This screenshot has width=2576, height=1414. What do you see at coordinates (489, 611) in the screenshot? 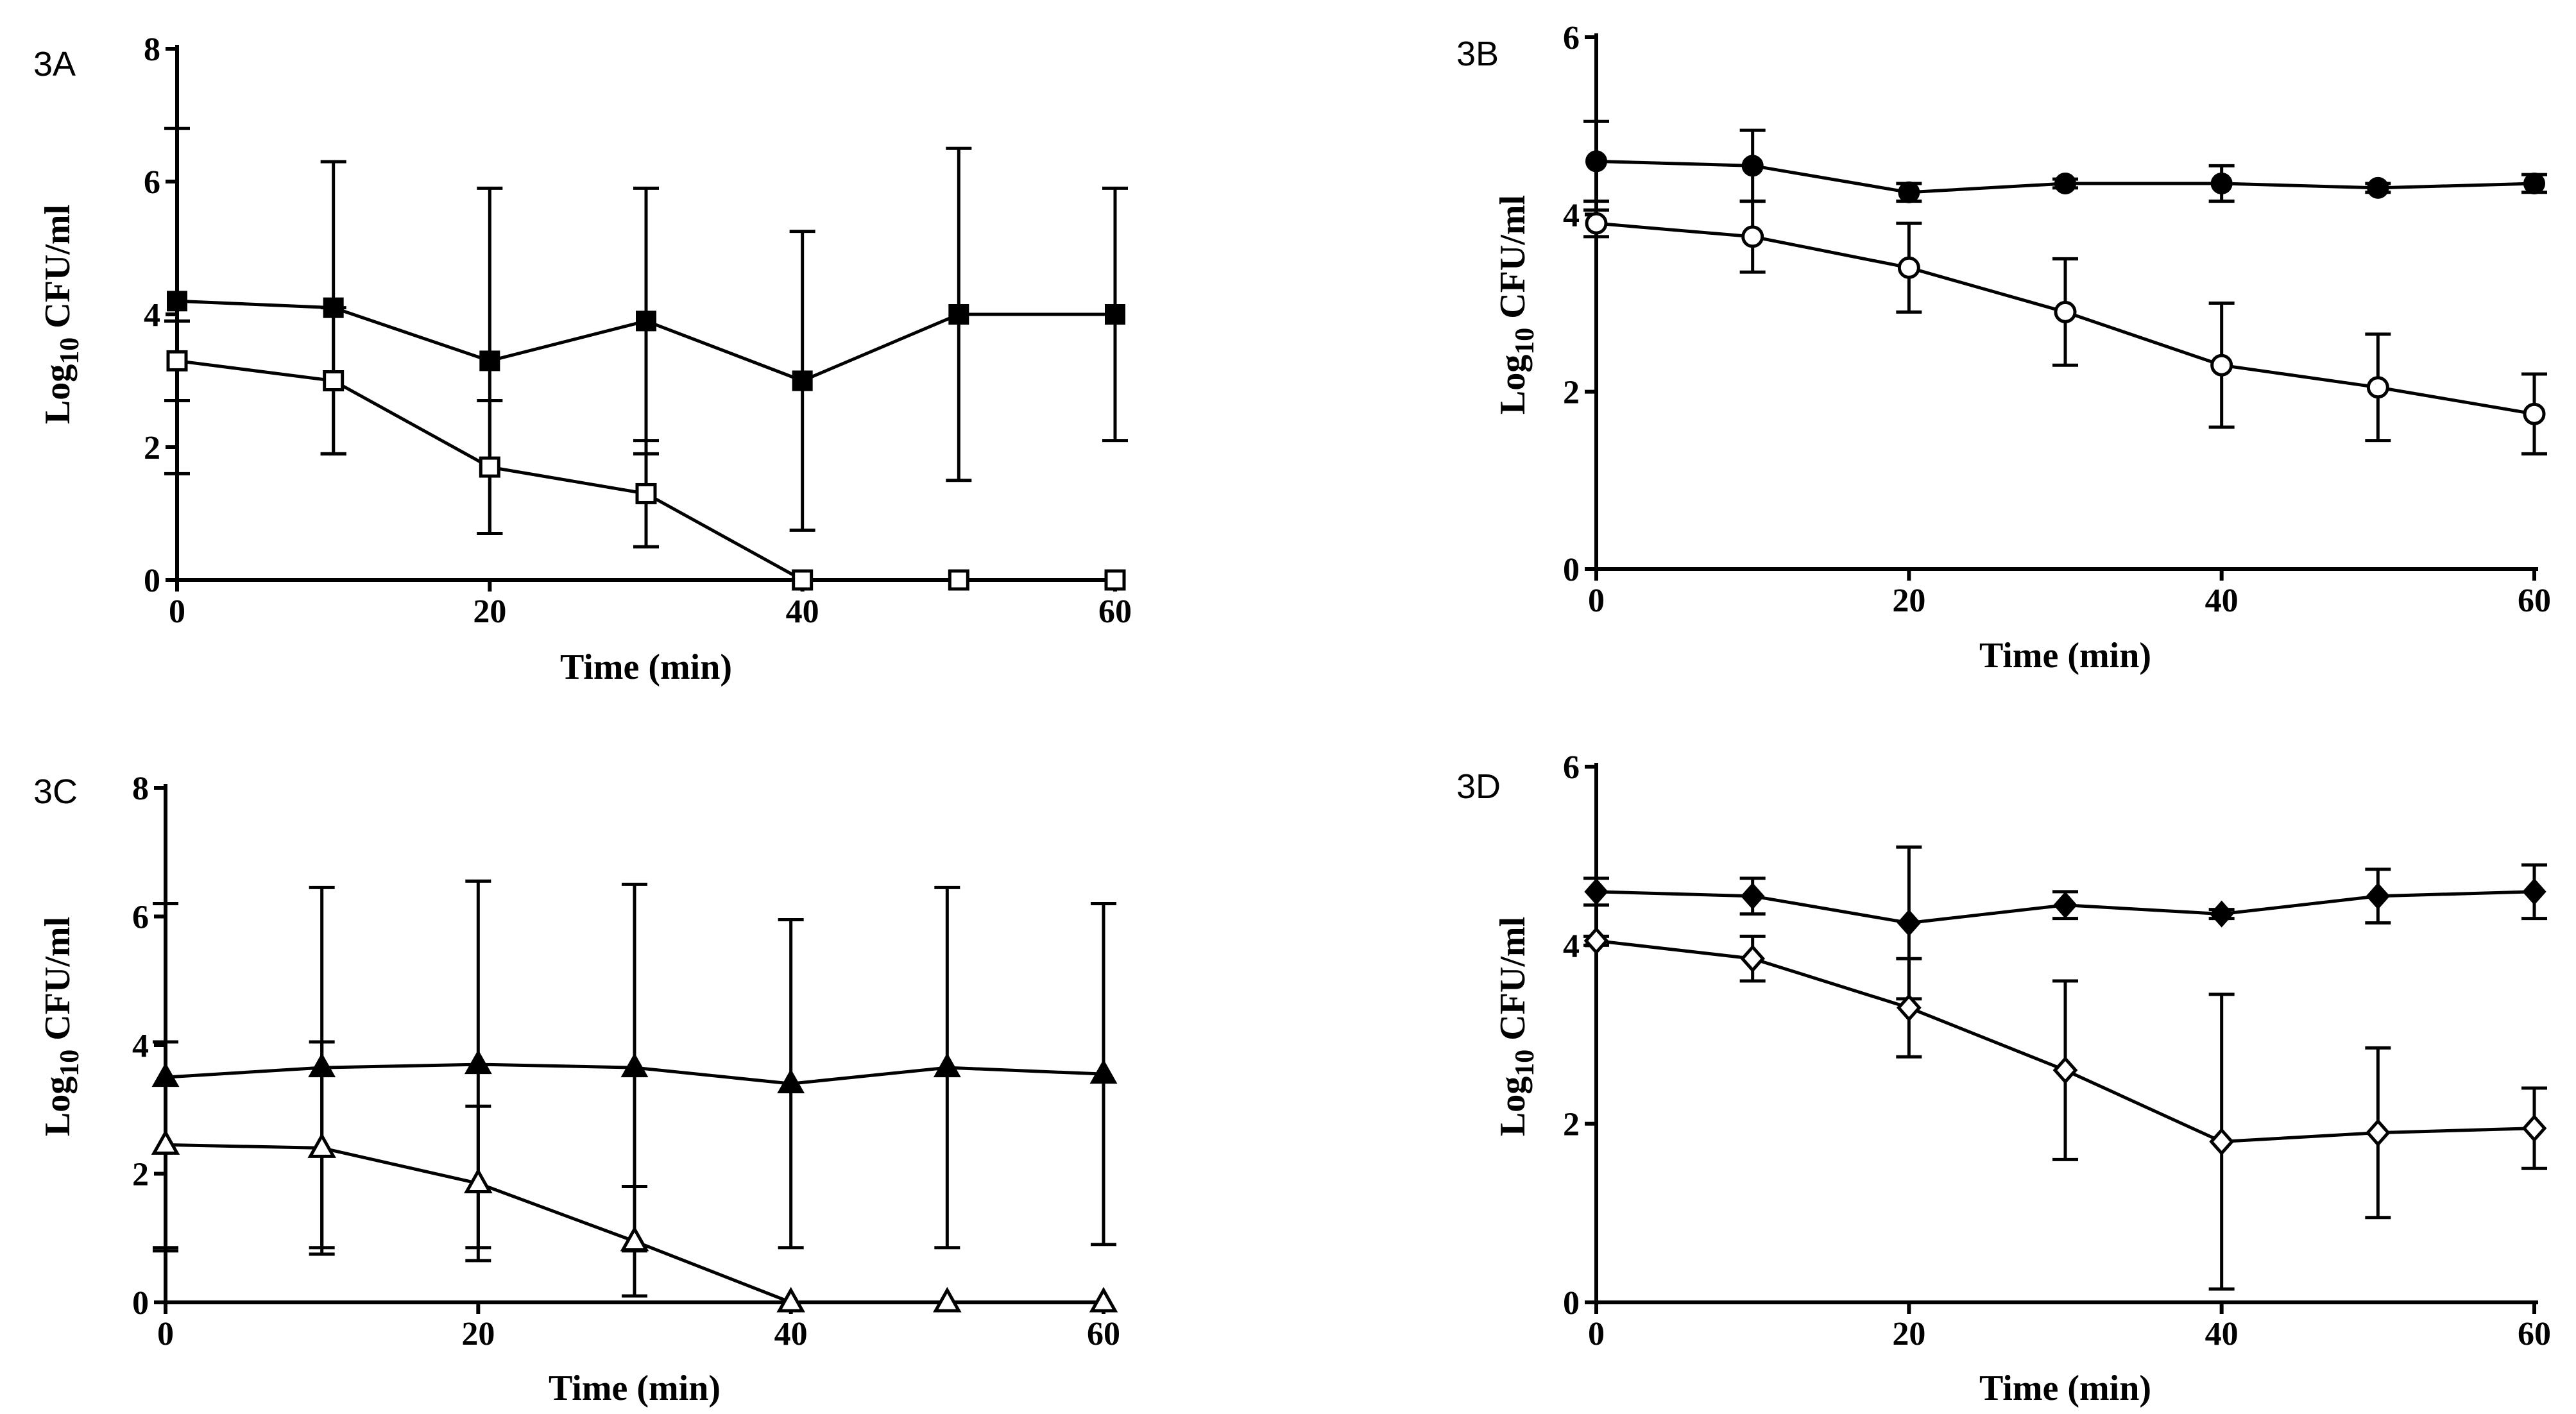
I see `x-tick-label-3a: 20` at bounding box center [489, 611].